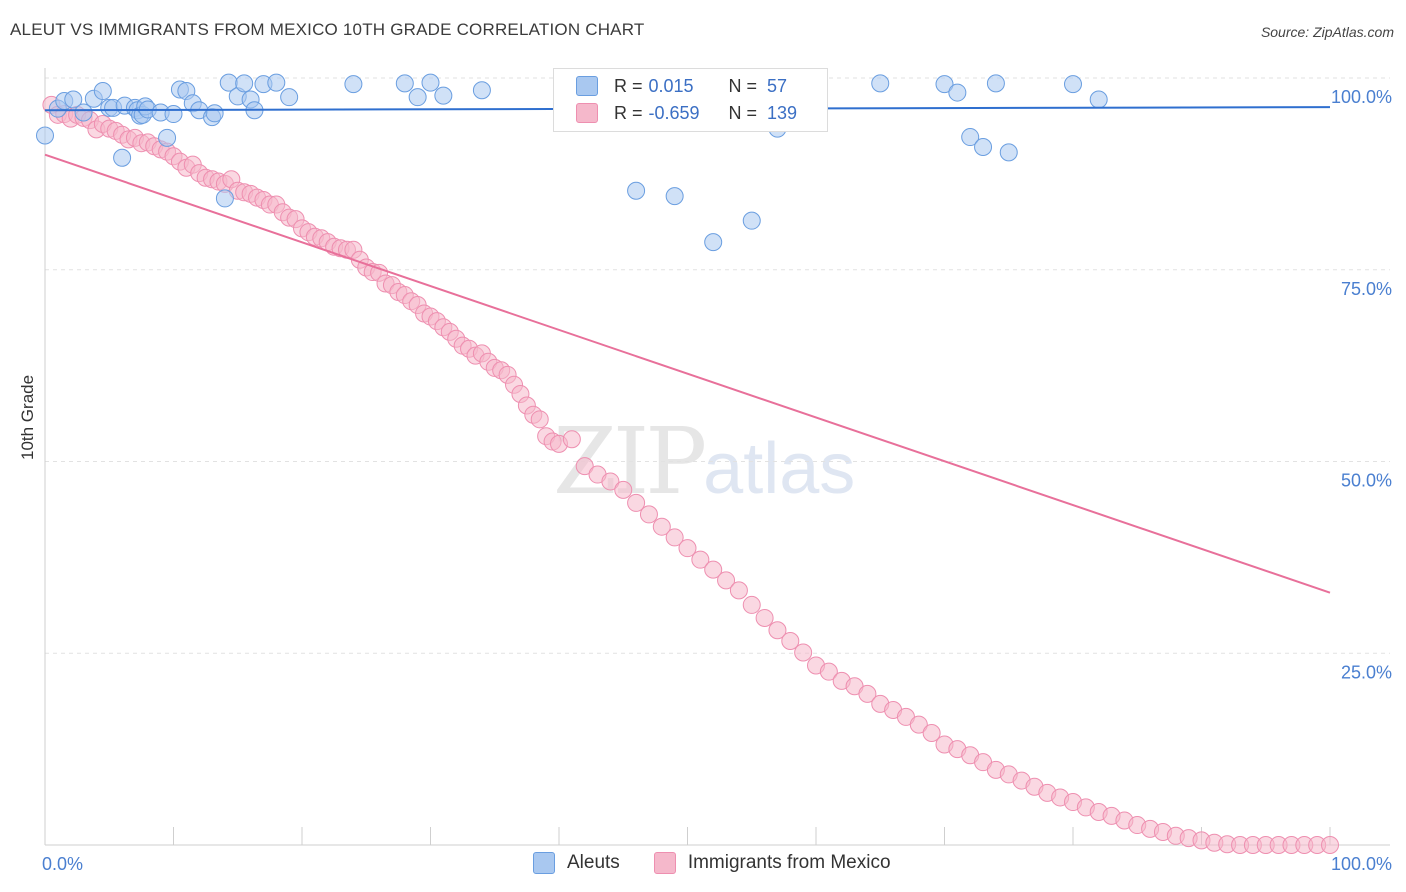 Image resolution: width=1406 pixels, height=892 pixels. Describe the element at coordinates (1361, 97) in the screenshot. I see `y-tick-label: 100.0%` at that location.